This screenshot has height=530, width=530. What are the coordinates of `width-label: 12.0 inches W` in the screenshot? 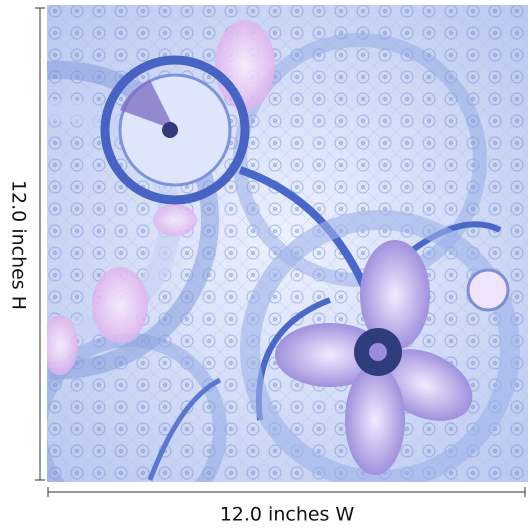 It's located at (287, 515).